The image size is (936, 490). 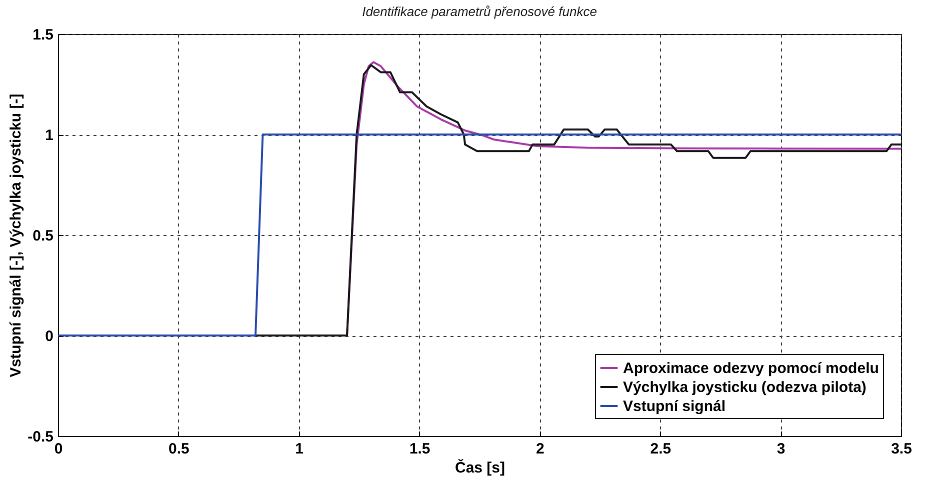 What do you see at coordinates (41, 437) in the screenshot?
I see `y-tick-label: -0.5` at bounding box center [41, 437].